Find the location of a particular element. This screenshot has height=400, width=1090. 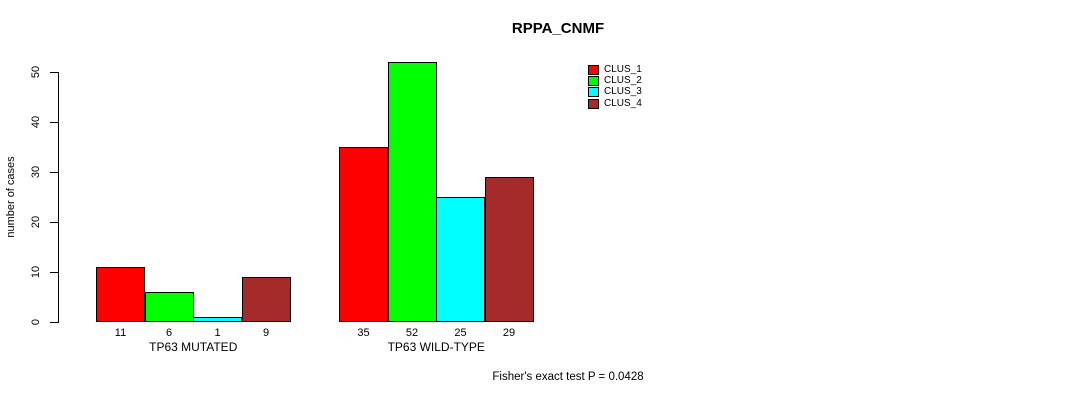

legend-label: CLUS_4 is located at coordinates (623, 103).